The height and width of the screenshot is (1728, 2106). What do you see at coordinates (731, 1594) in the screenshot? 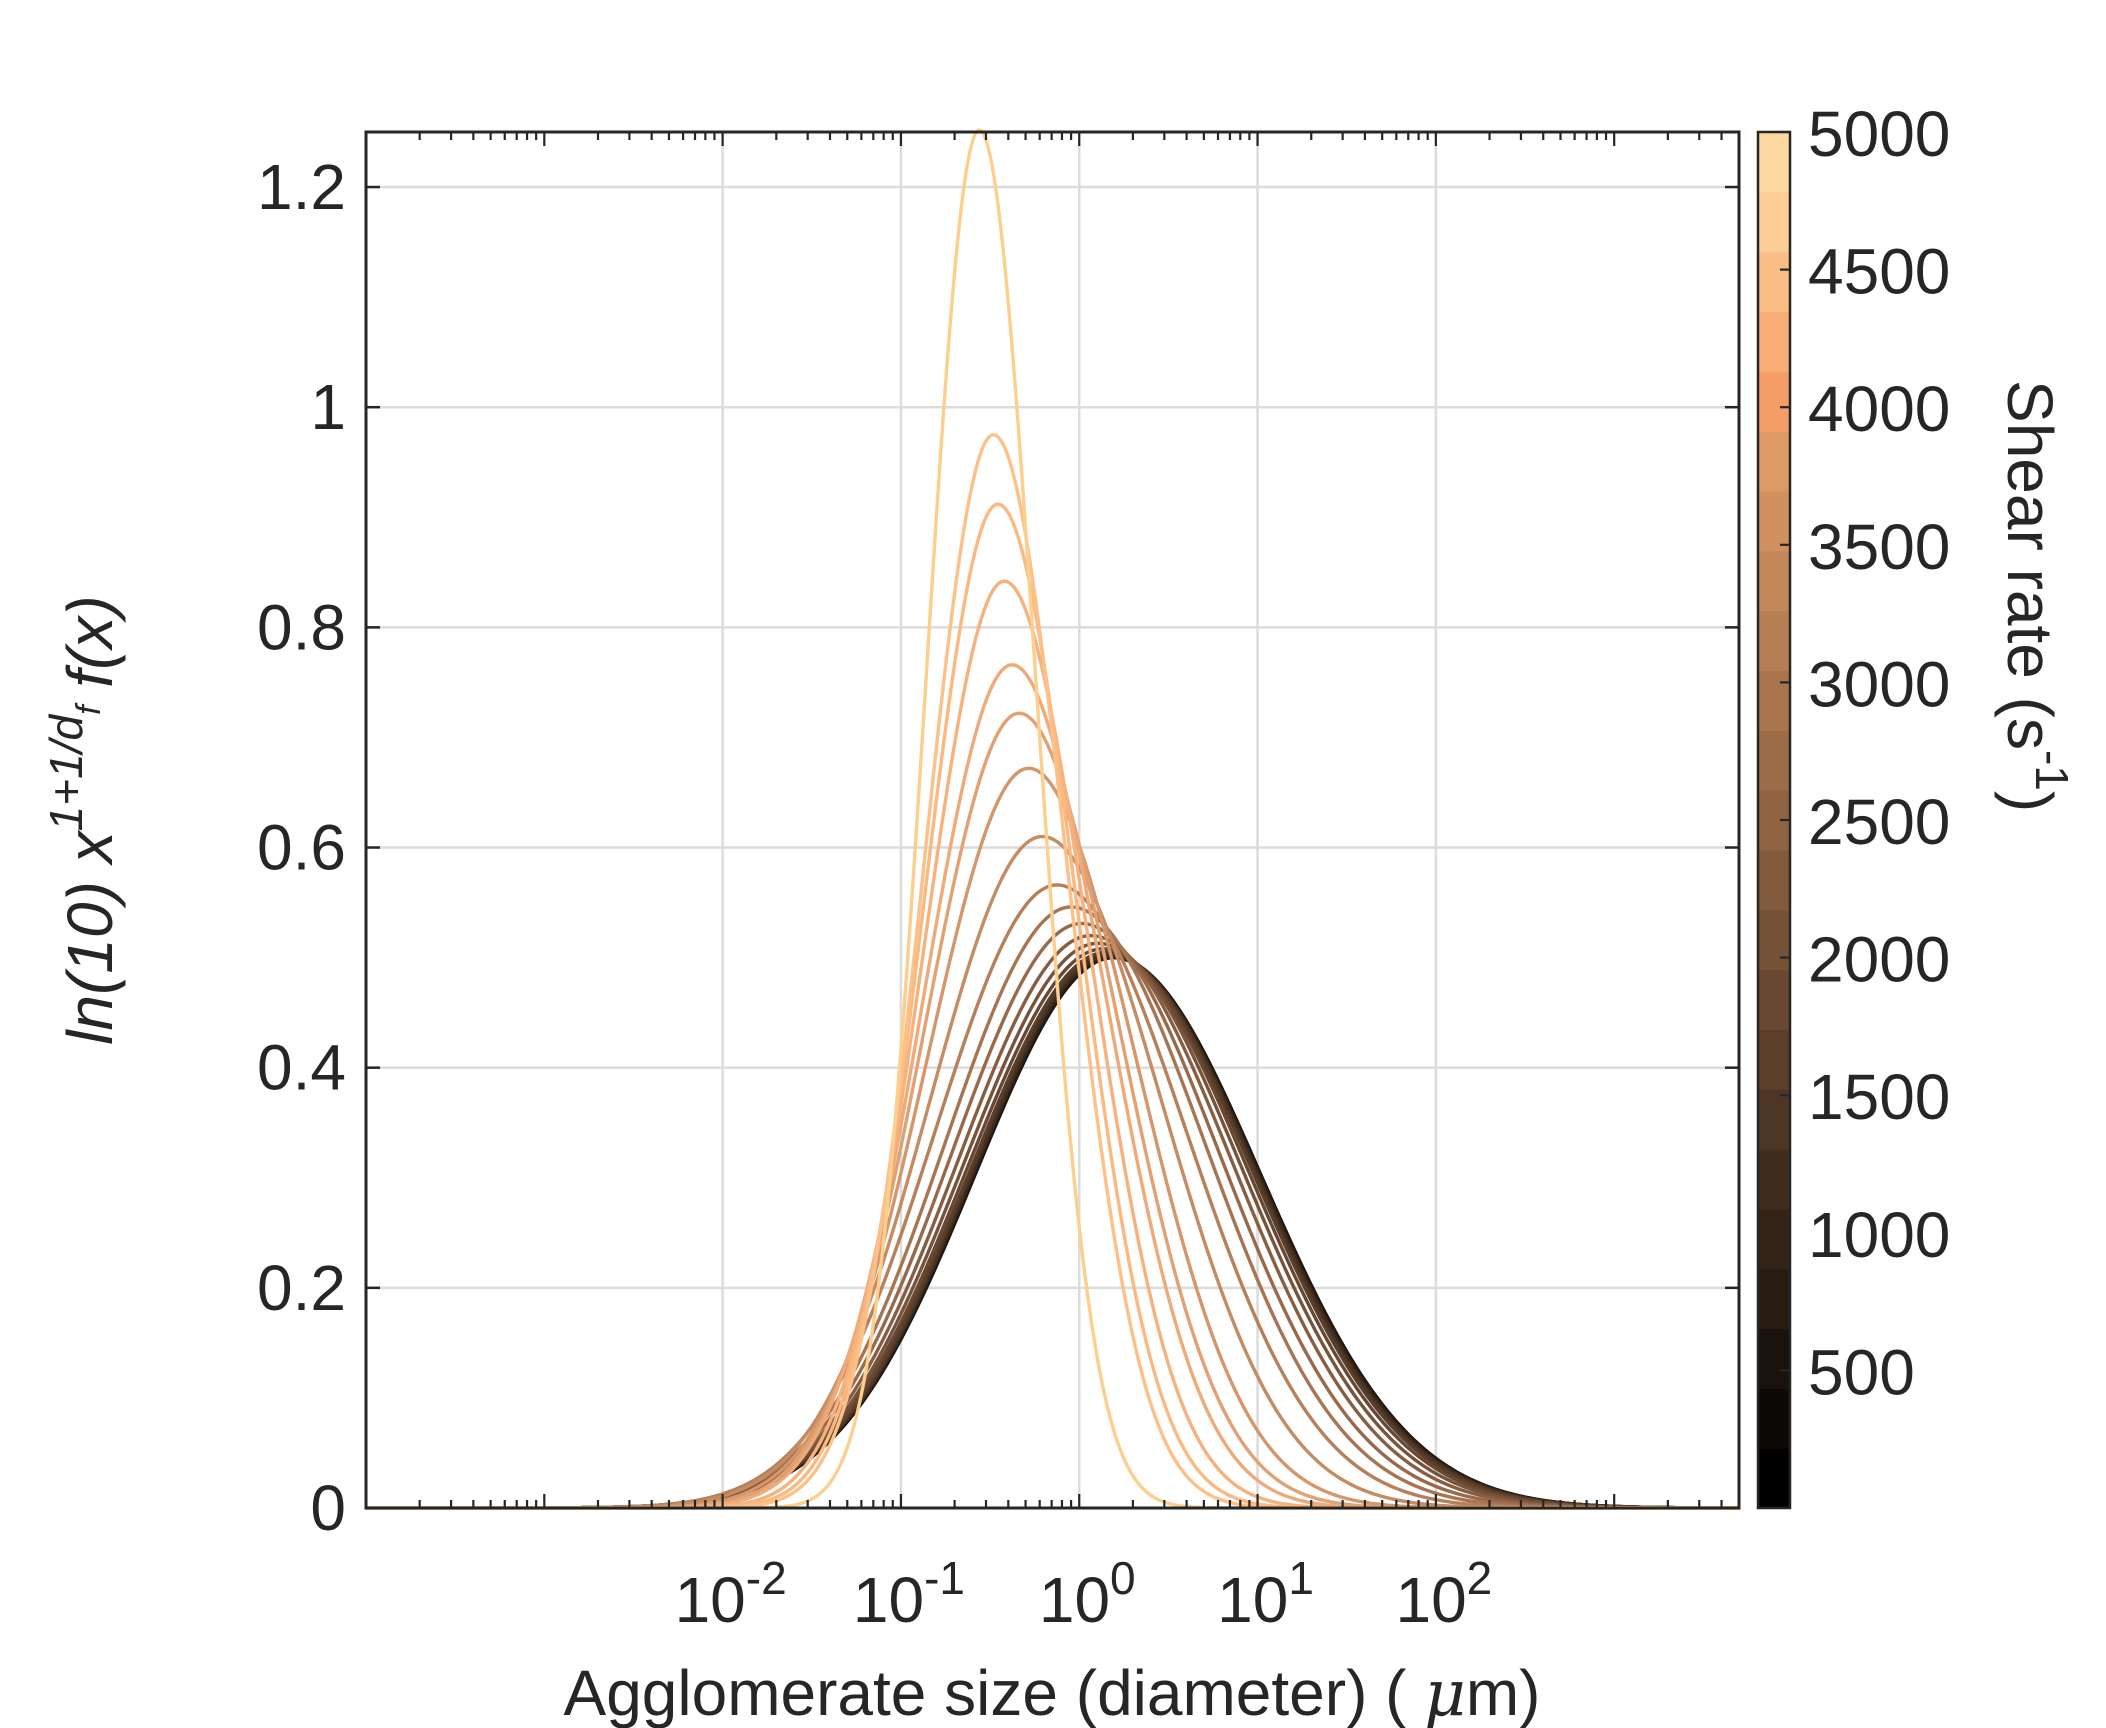
I see `x-tick-label: 10⁻²` at bounding box center [731, 1594].